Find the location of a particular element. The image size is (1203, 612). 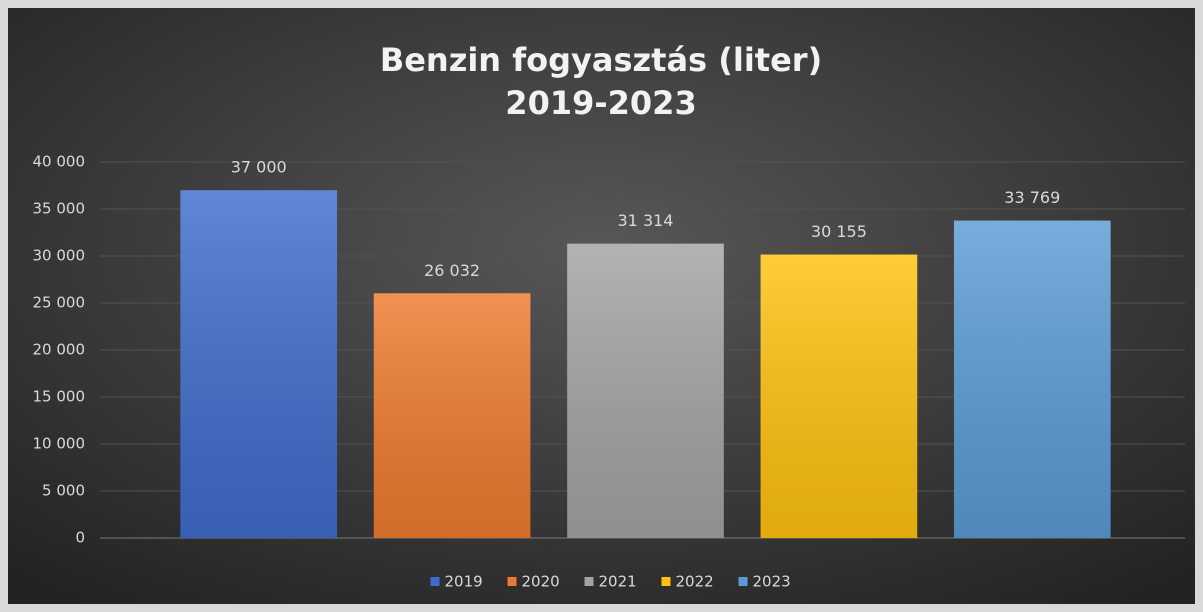

chart-subtitle: 2019-2023 is located at coordinates (600, 103).